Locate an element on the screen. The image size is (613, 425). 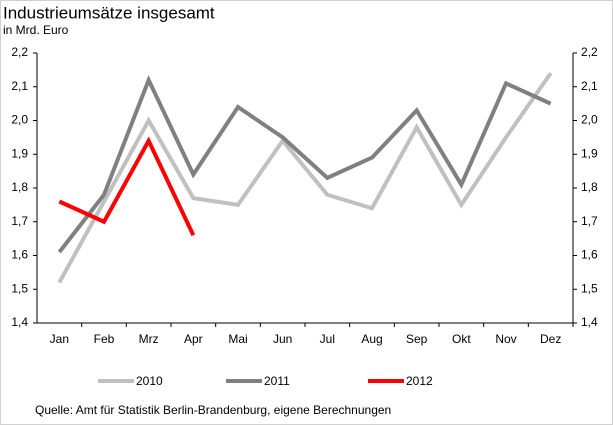
y-tick-label: 1,6 is located at coordinates (19, 255).